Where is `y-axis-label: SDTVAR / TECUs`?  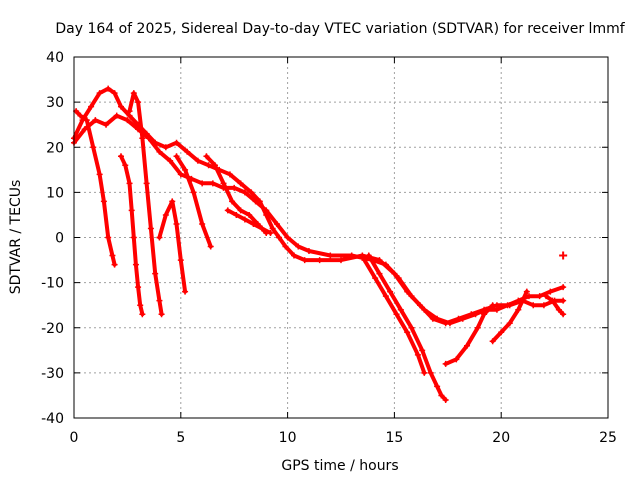
y-axis-label: SDTVAR / TECUs is located at coordinates (16, 237).